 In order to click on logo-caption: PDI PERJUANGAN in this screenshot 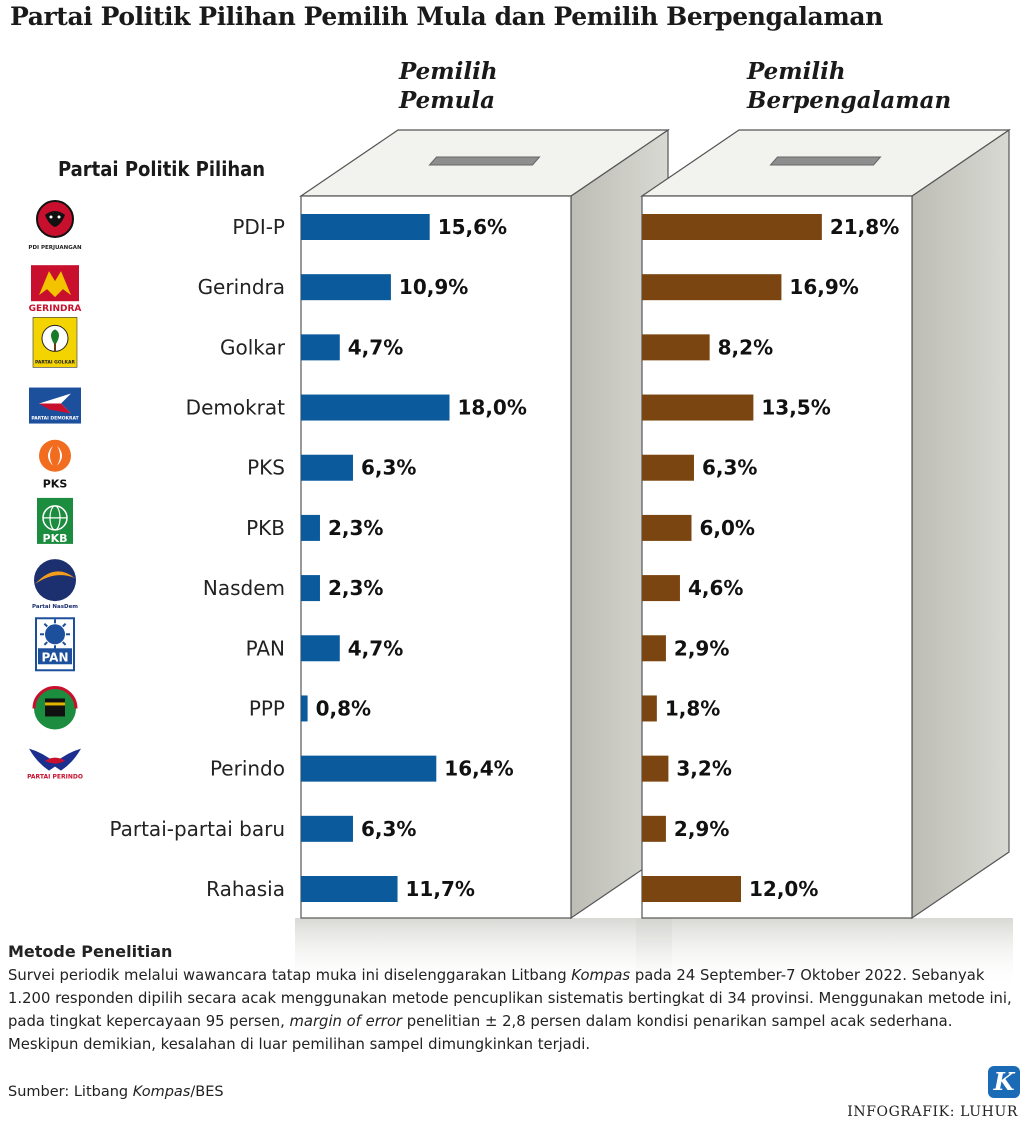, I will do `click(55, 248)`.